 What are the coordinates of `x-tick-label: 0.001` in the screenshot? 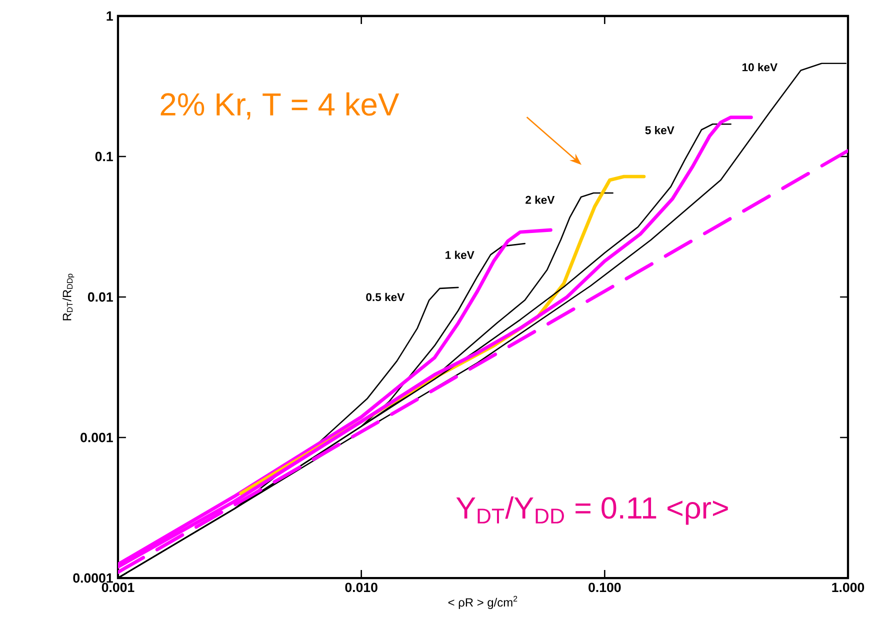 It's located at (118, 587).